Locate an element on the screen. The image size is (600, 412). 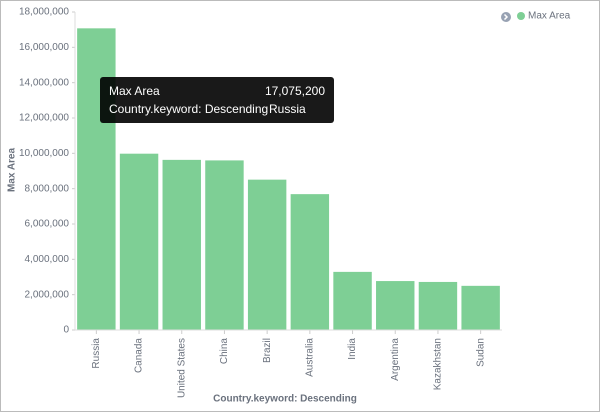
x-tick-label: Argentina is located at coordinates (395, 359).